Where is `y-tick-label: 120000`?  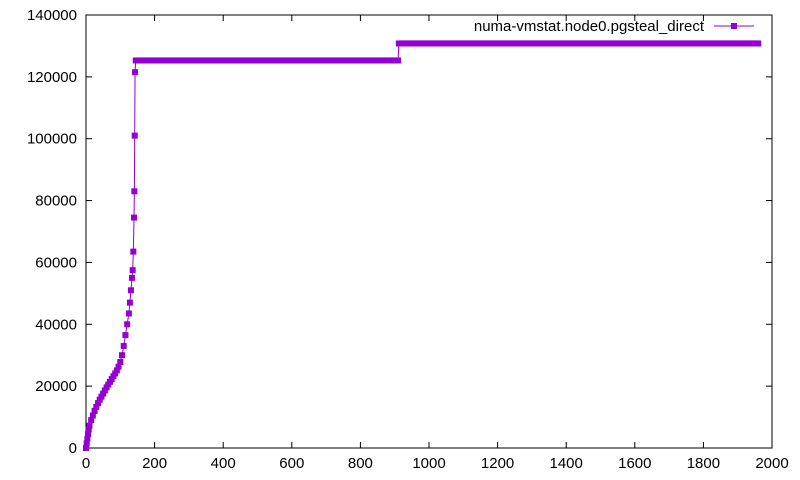 y-tick-label: 120000 is located at coordinates (52, 77).